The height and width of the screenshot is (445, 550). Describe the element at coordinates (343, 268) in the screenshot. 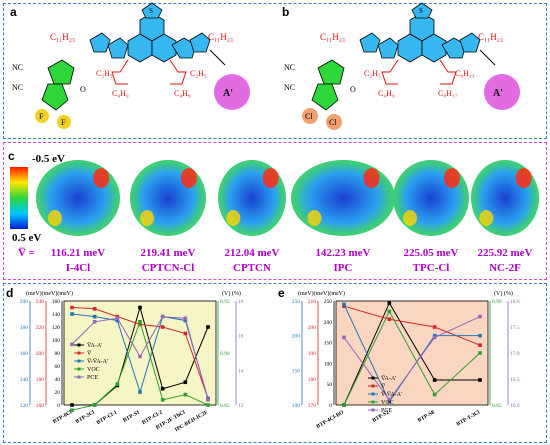

I see `esp-name: IPC` at that location.